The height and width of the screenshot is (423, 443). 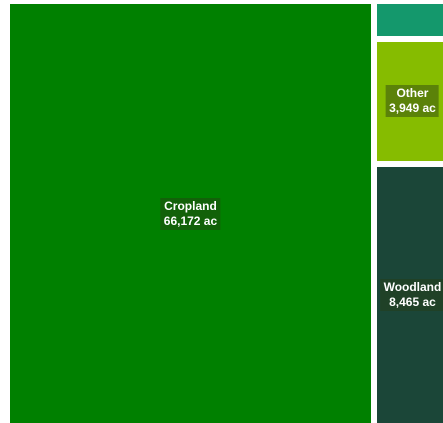 What do you see at coordinates (412, 287) in the screenshot?
I see `treemap-label-name: Woodland` at bounding box center [412, 287].